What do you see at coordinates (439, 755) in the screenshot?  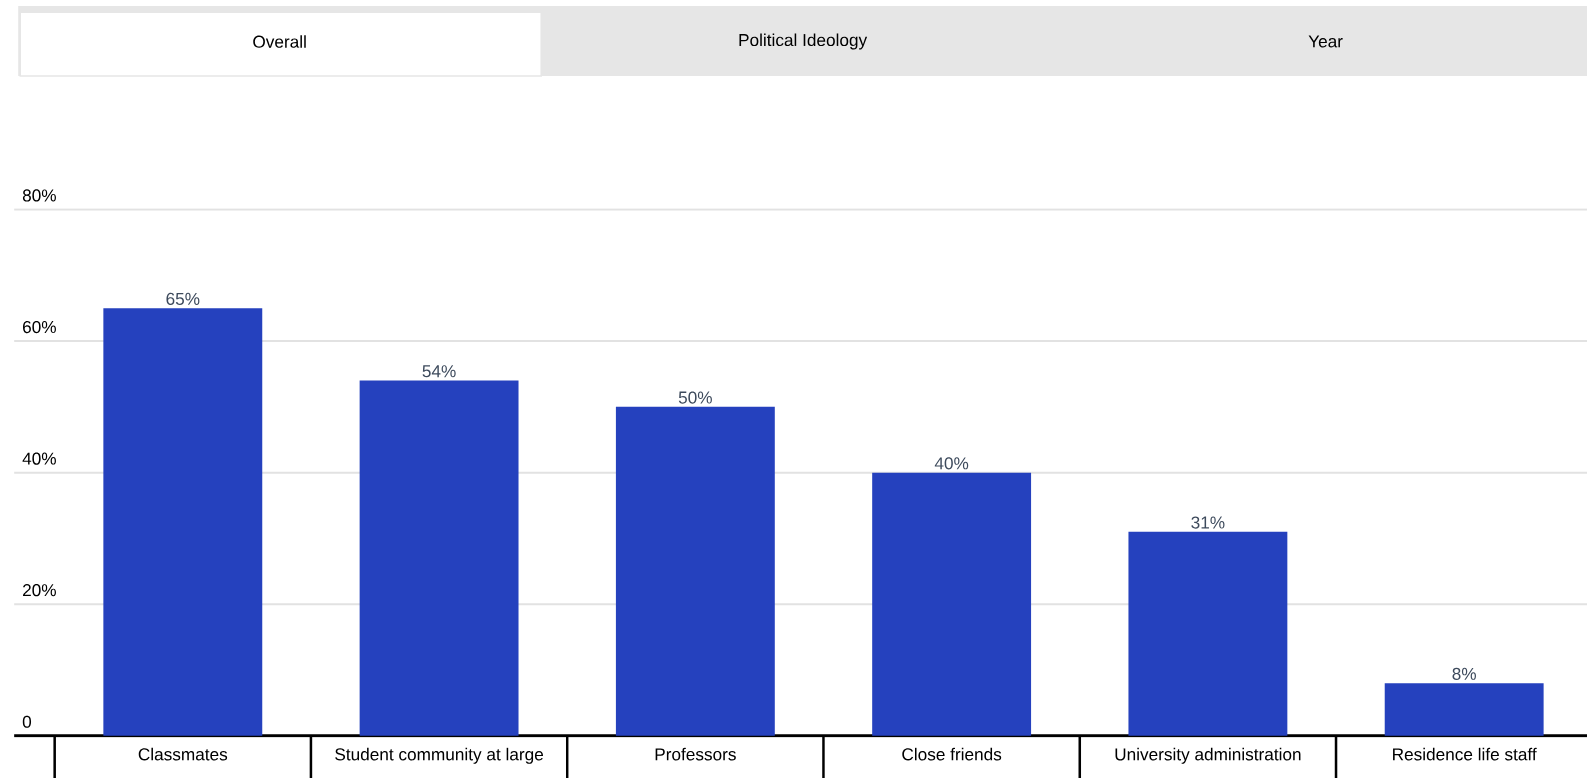 I see `x-tick-label: Student community at large` at bounding box center [439, 755].